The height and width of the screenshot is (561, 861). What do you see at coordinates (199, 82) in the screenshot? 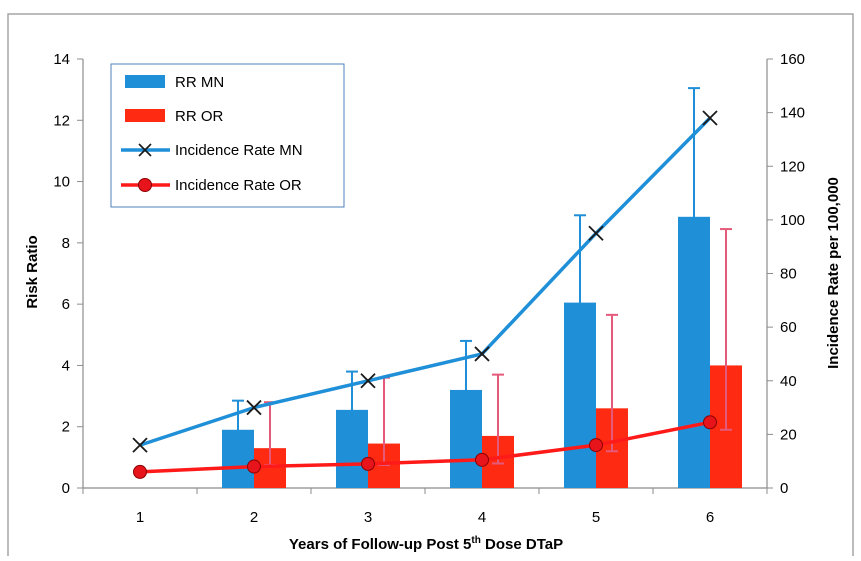
I see `legend-label-rr-mn: RR MN` at bounding box center [199, 82].